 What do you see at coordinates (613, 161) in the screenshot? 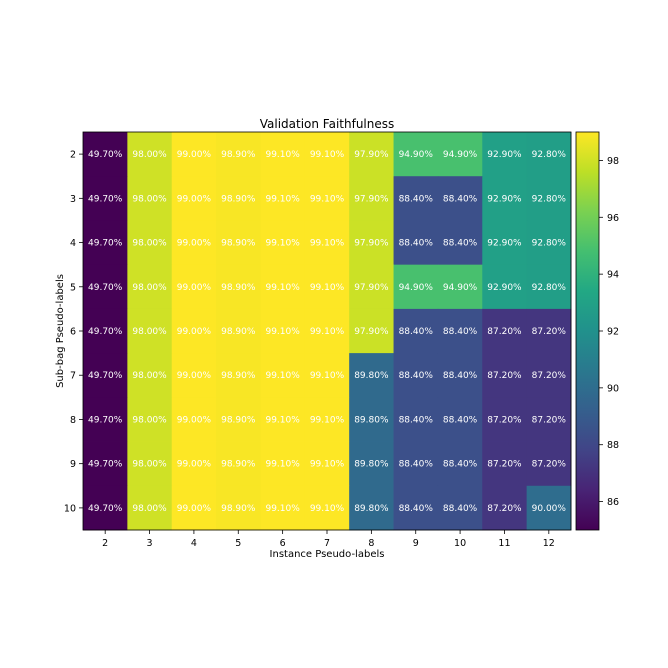
I see `colorbar-tick-label: 98` at bounding box center [613, 161].